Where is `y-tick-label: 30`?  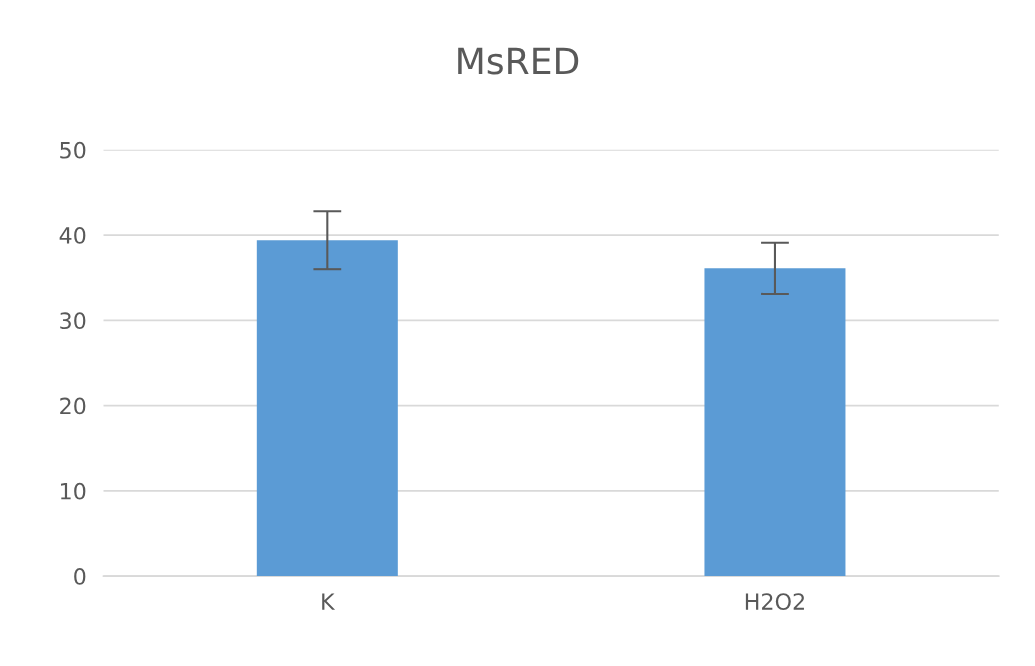
y-tick-label: 30 is located at coordinates (73, 321).